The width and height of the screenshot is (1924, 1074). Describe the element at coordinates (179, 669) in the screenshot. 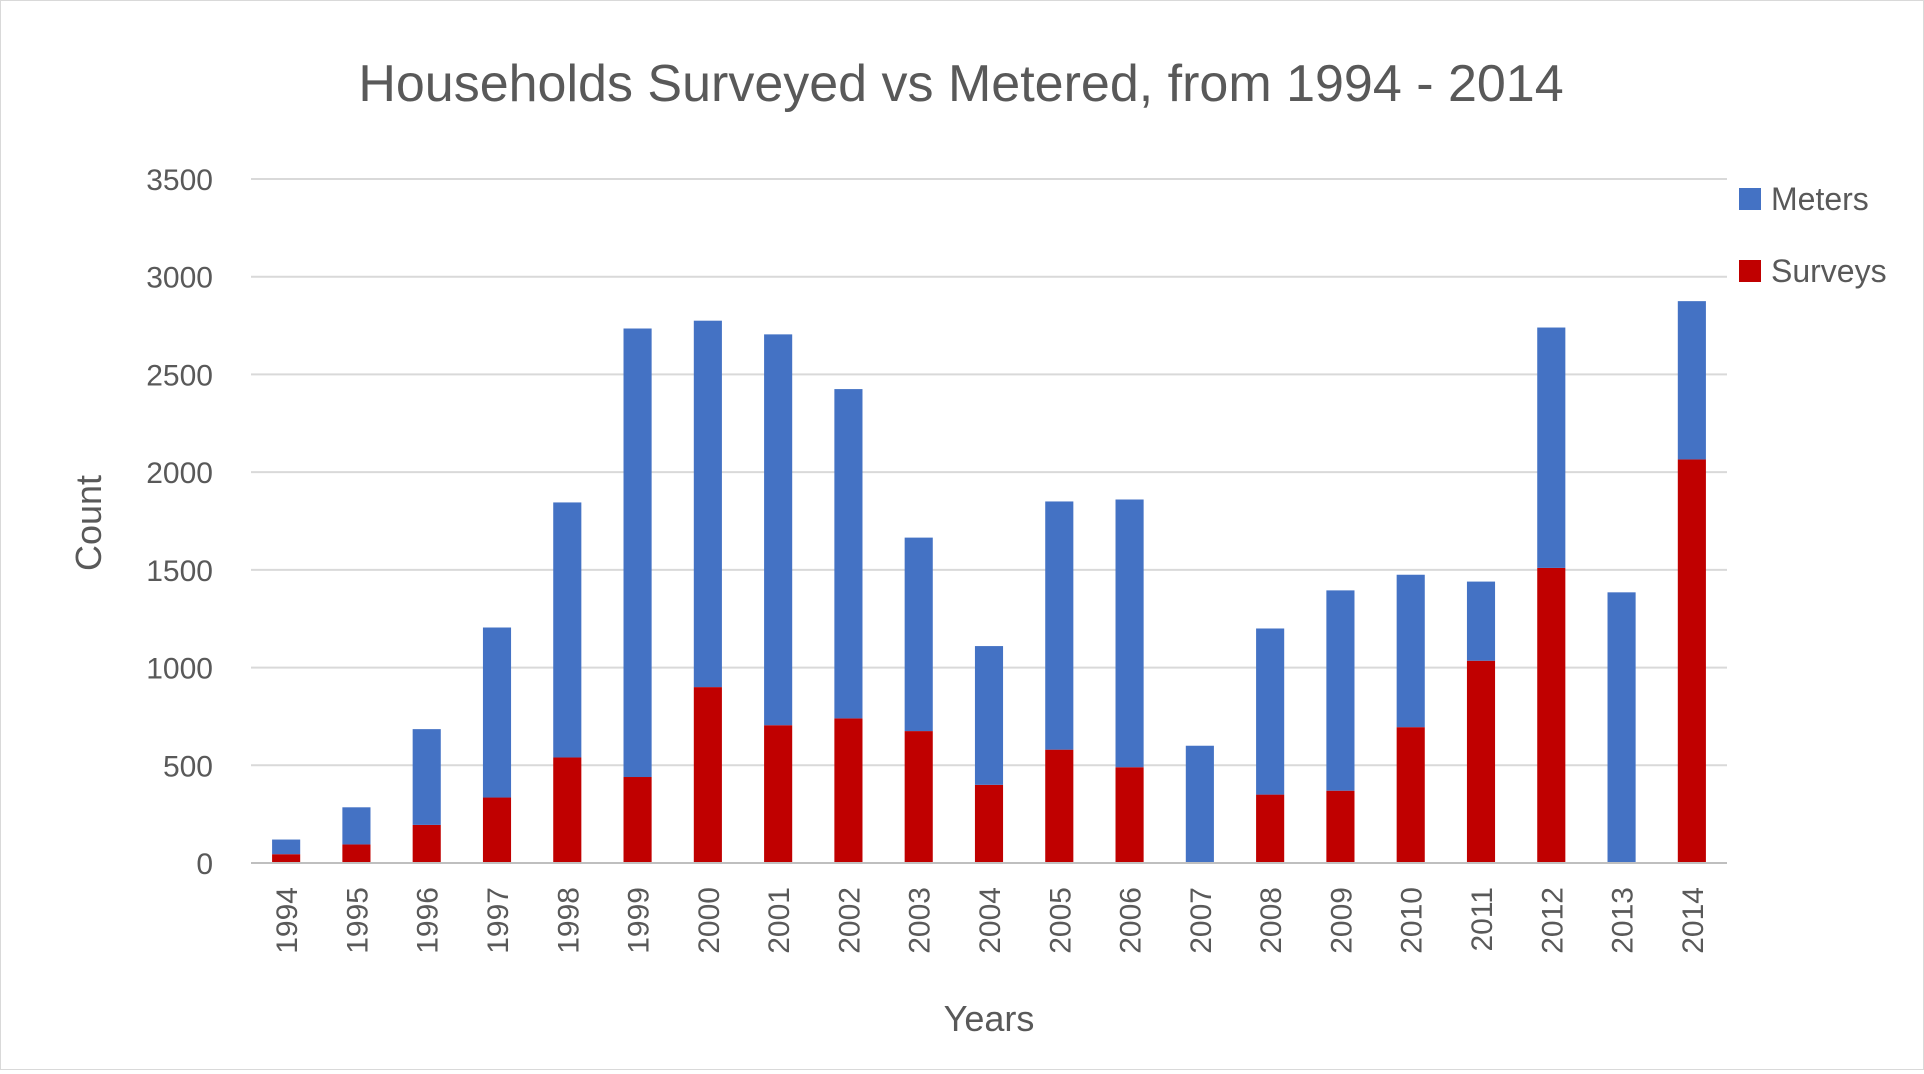

I see `y-tick-label: 1000` at that location.